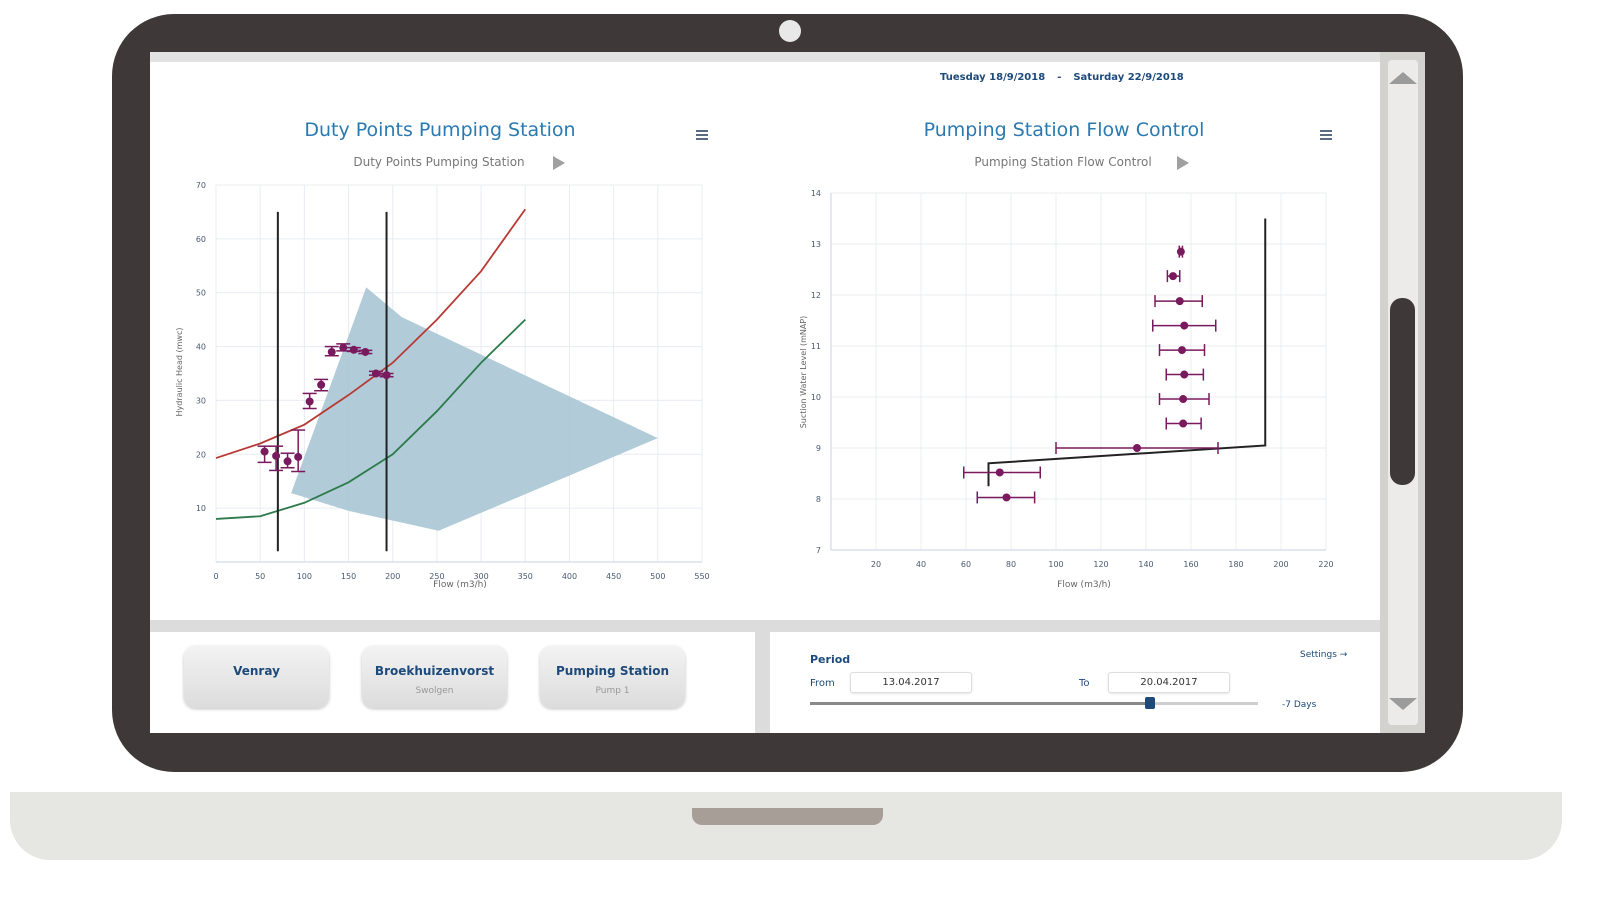  What do you see at coordinates (816, 193) in the screenshot?
I see `y-tick-label: 14` at bounding box center [816, 193].